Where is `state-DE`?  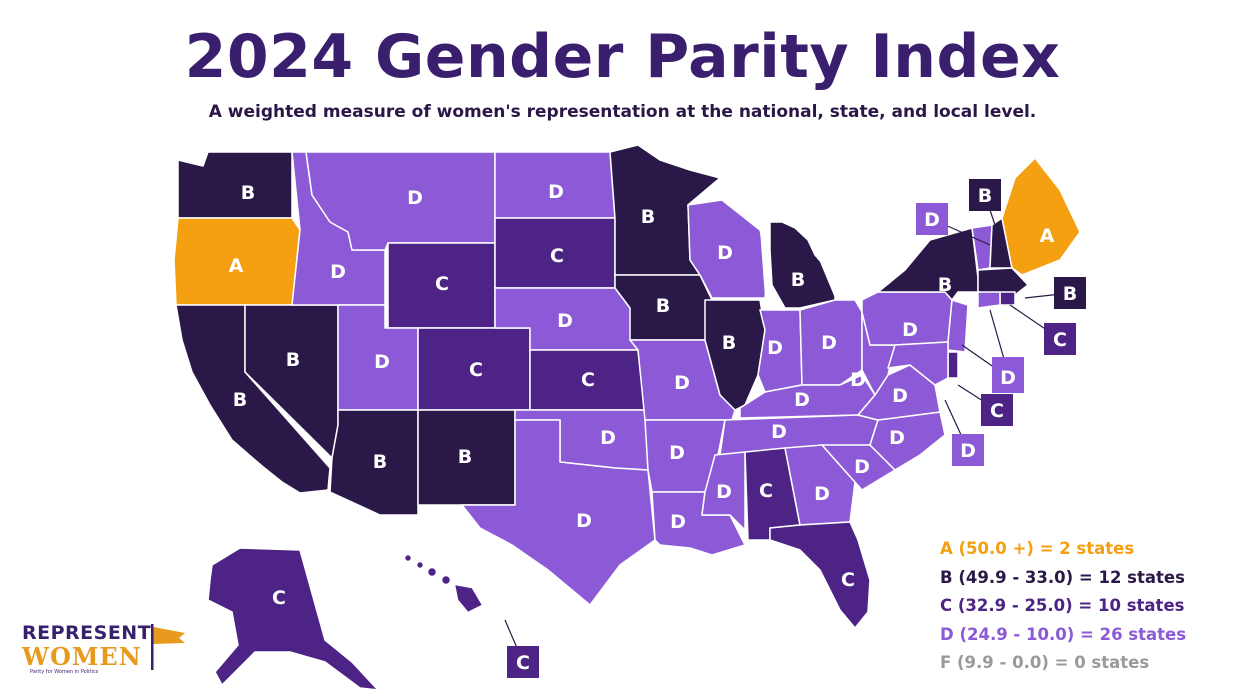 state-DE is located at coordinates (953, 365).